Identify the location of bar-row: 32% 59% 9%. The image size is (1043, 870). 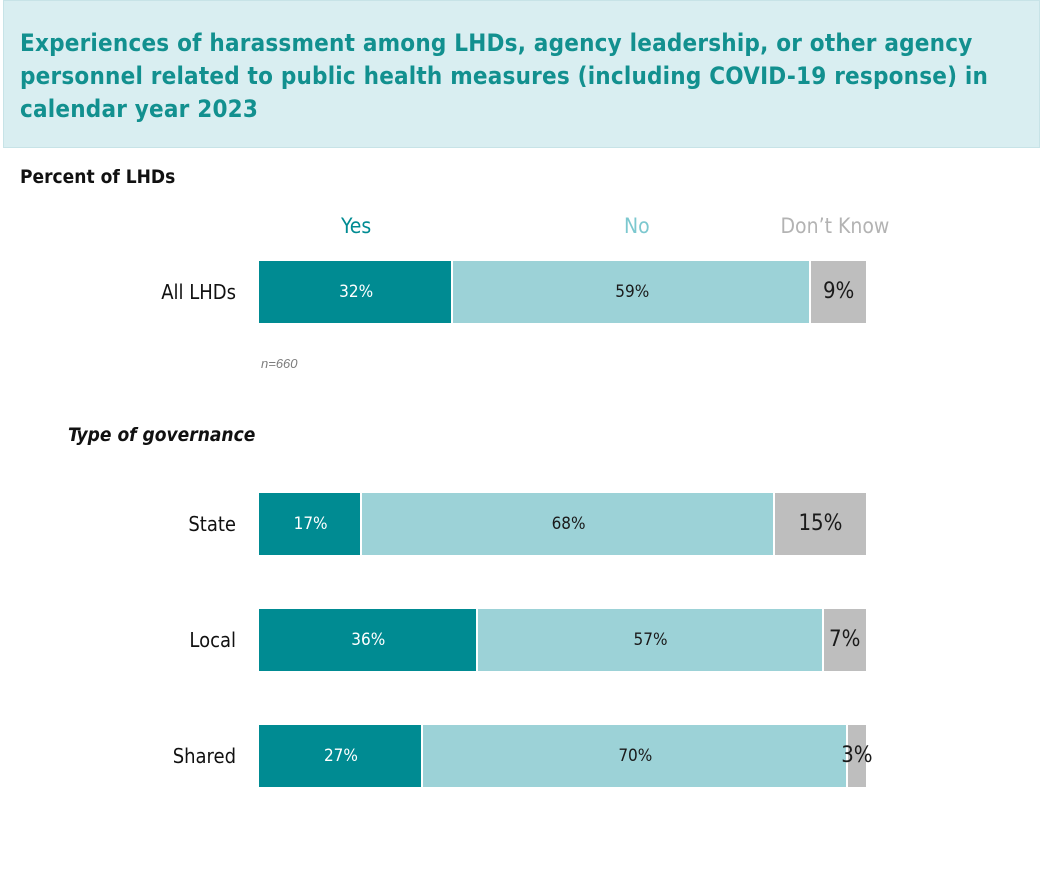
(562, 292).